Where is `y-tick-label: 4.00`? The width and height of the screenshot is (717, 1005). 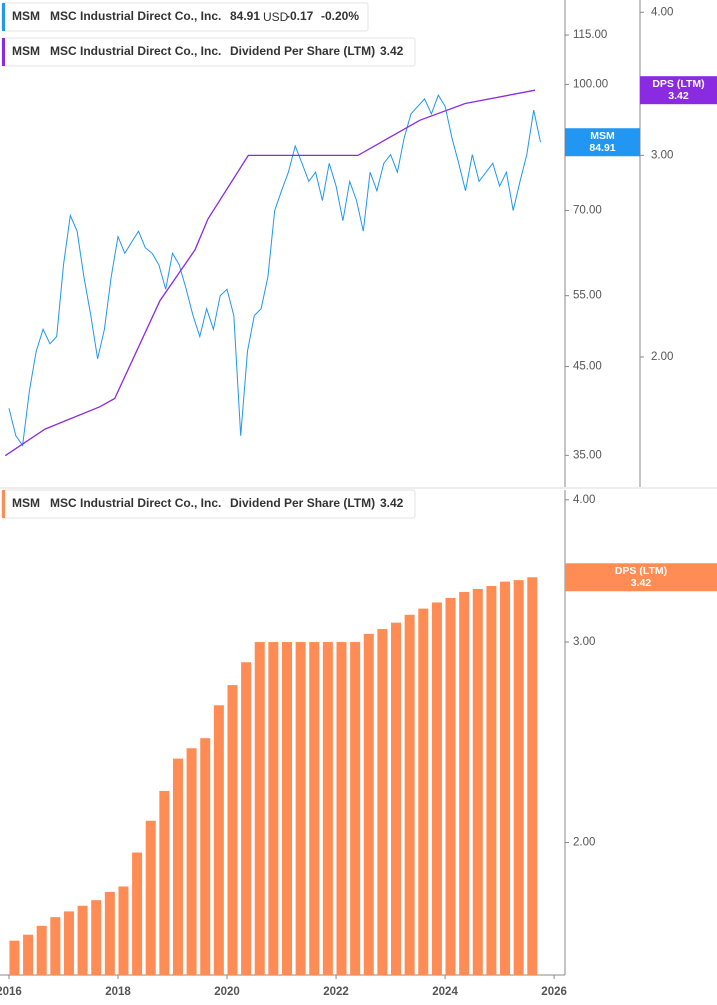 y-tick-label: 4.00 is located at coordinates (584, 500).